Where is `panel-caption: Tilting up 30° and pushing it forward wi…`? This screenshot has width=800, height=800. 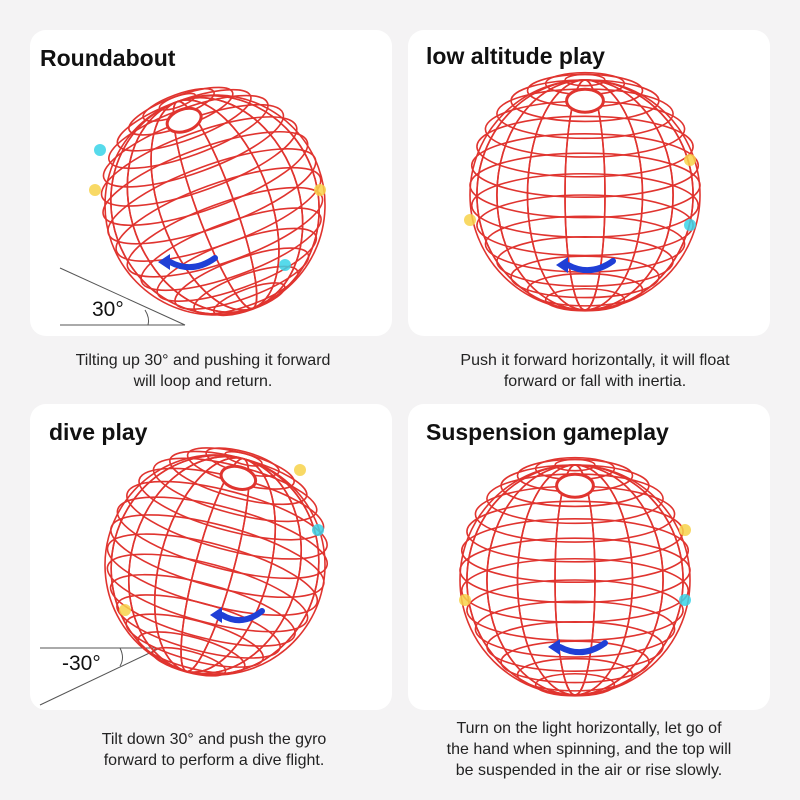
panel-caption: Tilting up 30° and pushing it forward wi… is located at coordinates (203, 371).